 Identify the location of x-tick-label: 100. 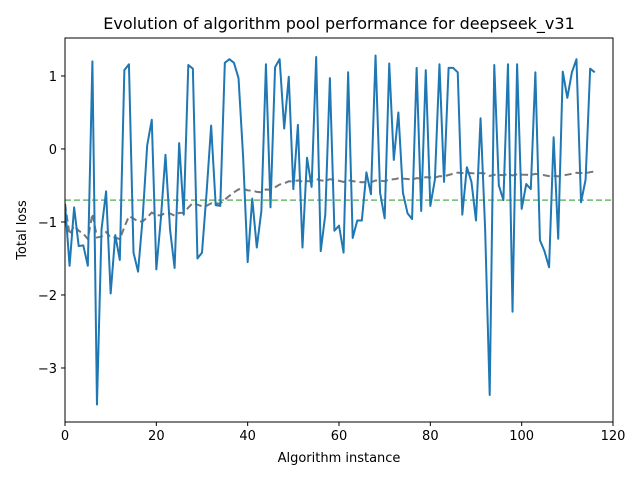
(521, 436).